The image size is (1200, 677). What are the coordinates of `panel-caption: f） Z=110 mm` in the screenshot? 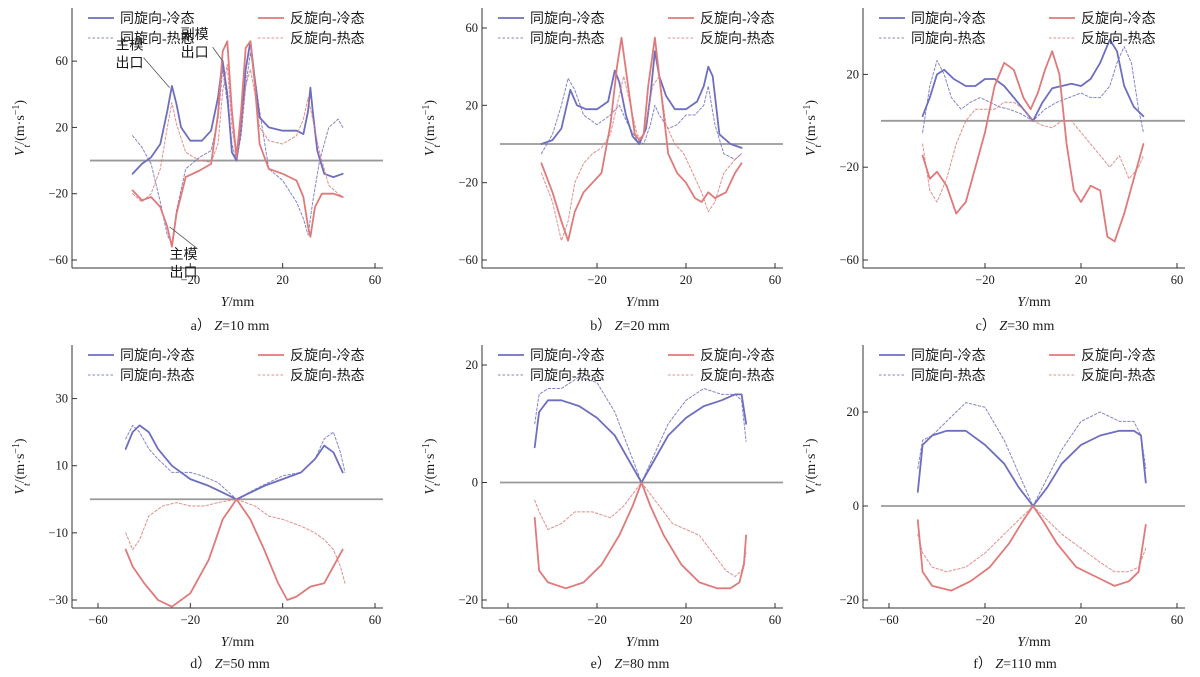 It's located at (1015, 664).